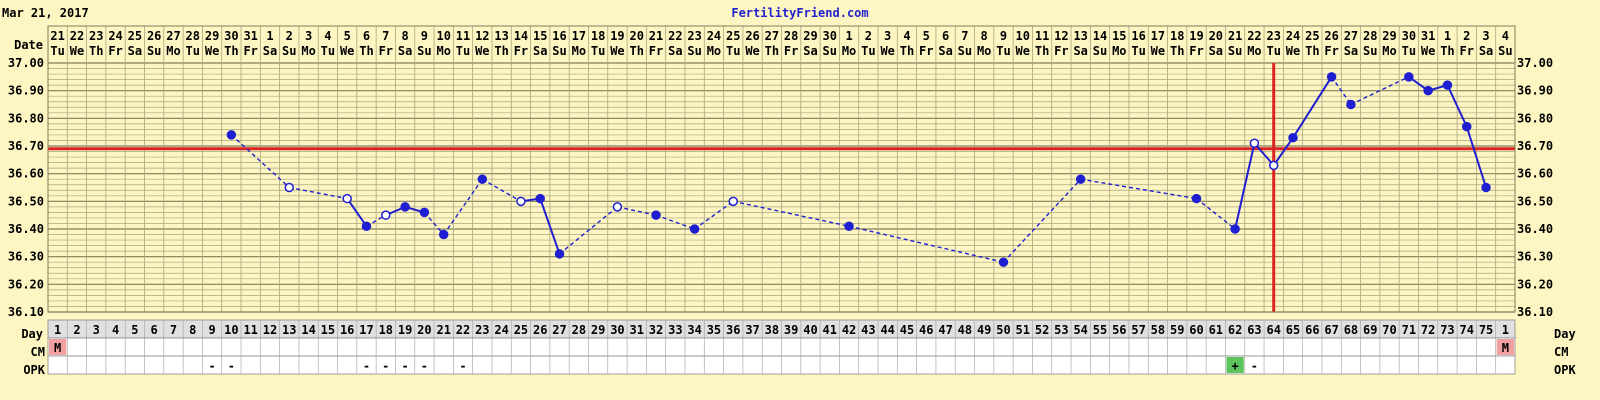 This screenshot has width=1600, height=400. What do you see at coordinates (443, 36) in the screenshot?
I see `date-number: 10` at bounding box center [443, 36].